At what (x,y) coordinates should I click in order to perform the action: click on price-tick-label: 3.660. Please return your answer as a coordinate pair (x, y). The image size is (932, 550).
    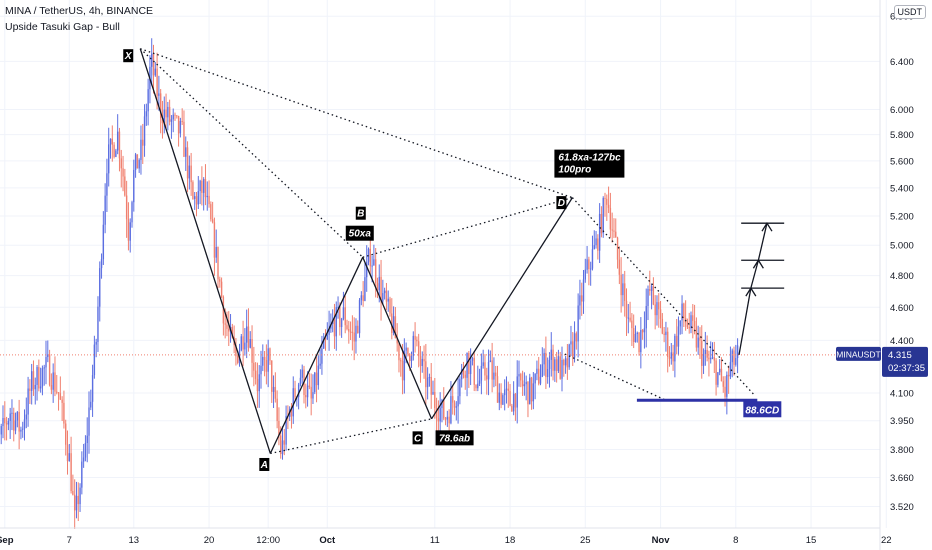
    Looking at the image, I should click on (902, 478).